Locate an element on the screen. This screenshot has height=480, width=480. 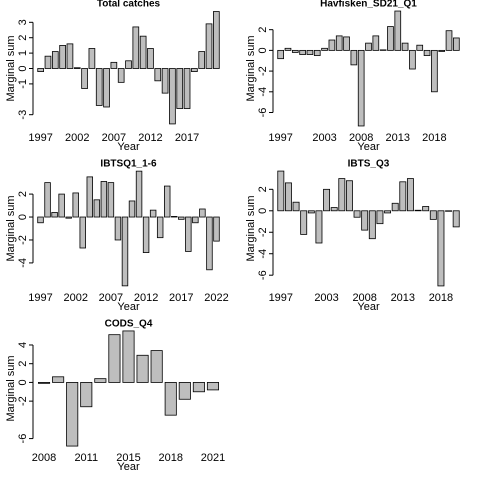
x-tick-label: 1997 is located at coordinates (281, 298).